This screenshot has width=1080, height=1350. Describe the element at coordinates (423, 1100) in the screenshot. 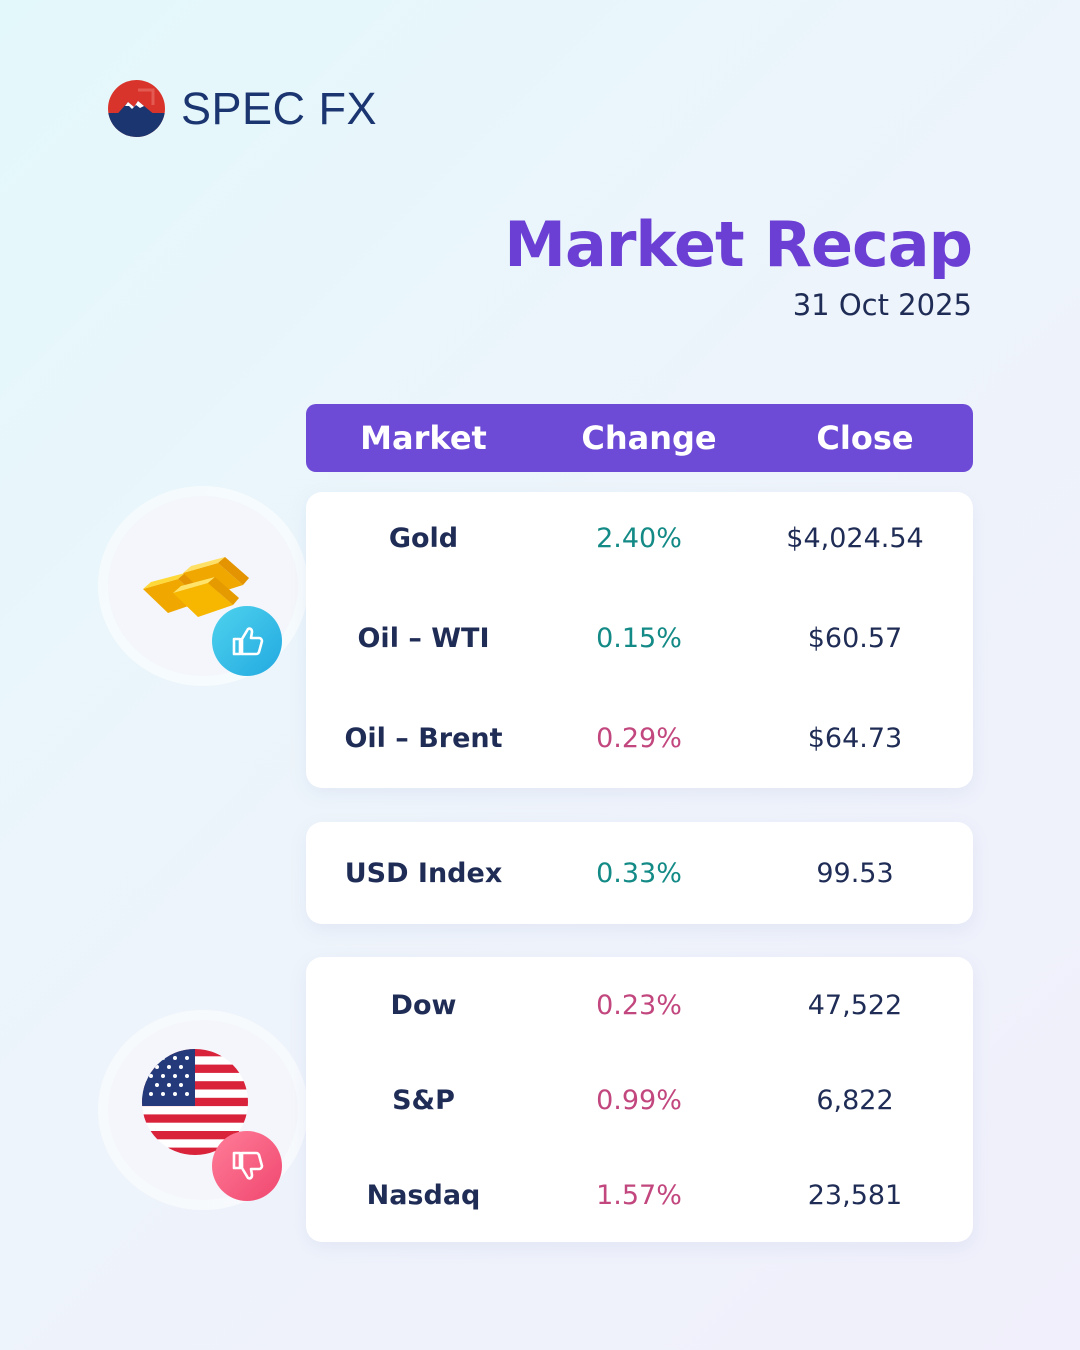

I see `market-name: S&P` at that location.